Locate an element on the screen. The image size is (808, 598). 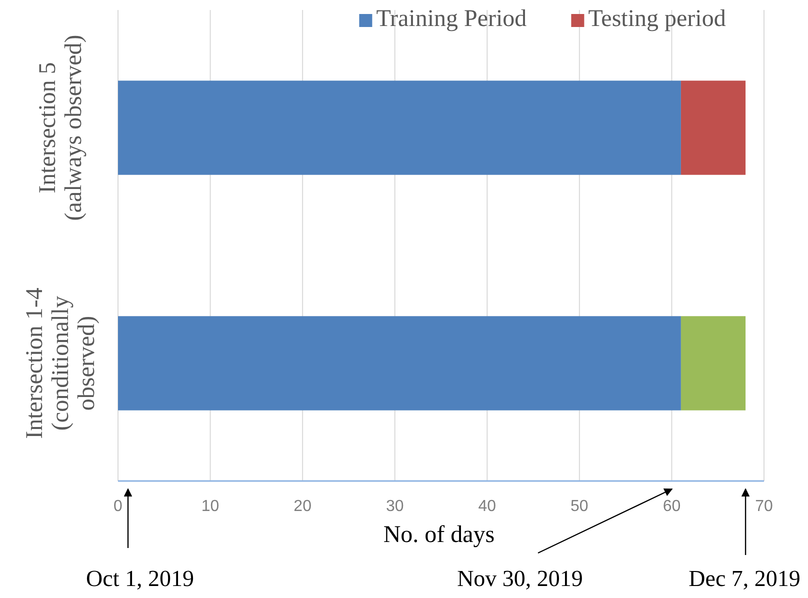
y-tick-label: Intersection 5 (aalways observed) is located at coordinates (61, 127).